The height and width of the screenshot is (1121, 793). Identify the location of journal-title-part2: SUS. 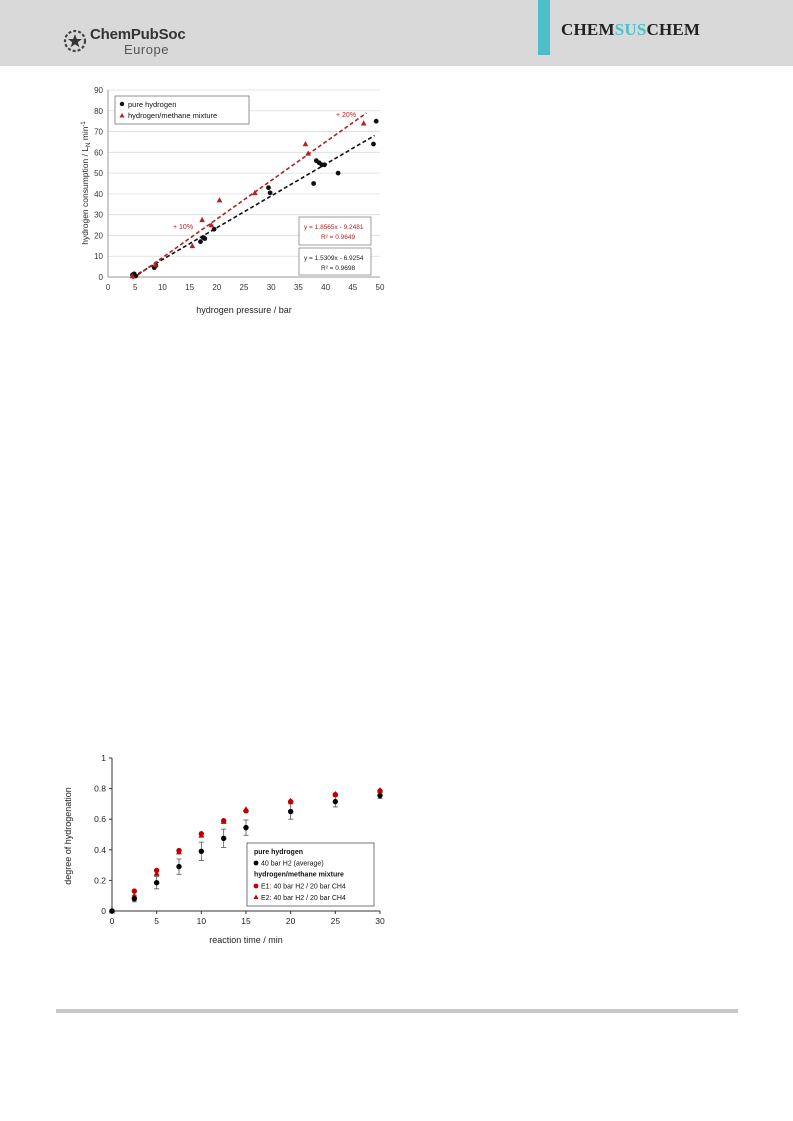
(630, 29).